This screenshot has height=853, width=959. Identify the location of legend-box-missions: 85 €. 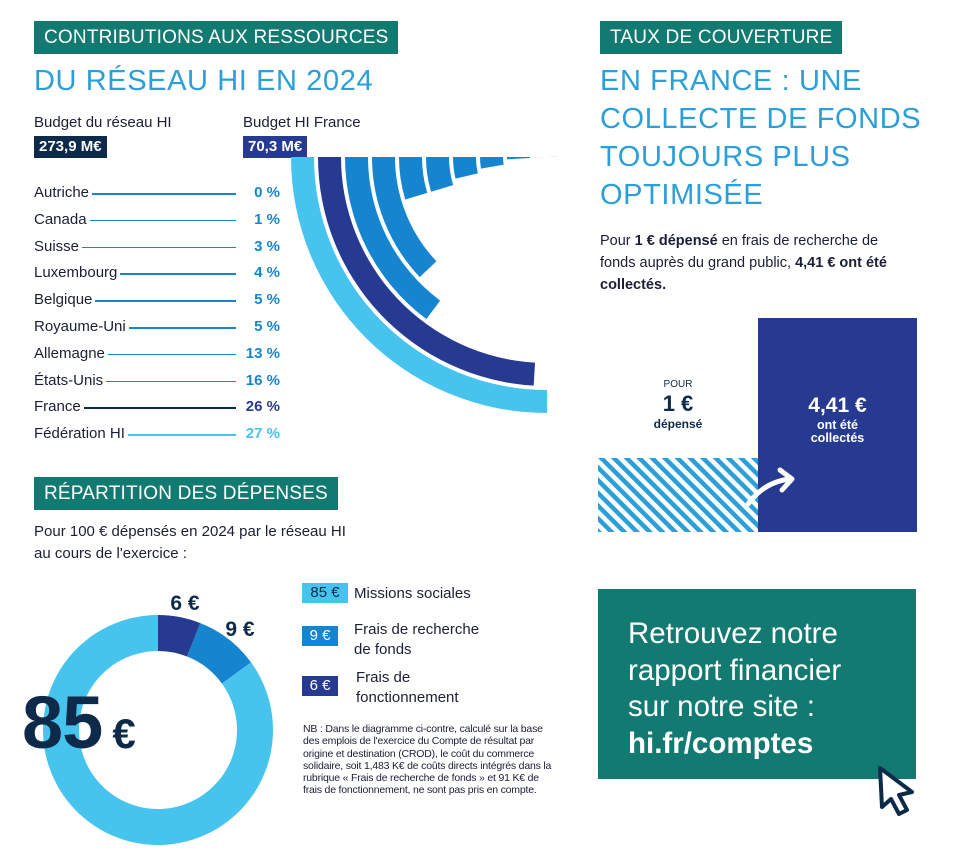
(325, 593).